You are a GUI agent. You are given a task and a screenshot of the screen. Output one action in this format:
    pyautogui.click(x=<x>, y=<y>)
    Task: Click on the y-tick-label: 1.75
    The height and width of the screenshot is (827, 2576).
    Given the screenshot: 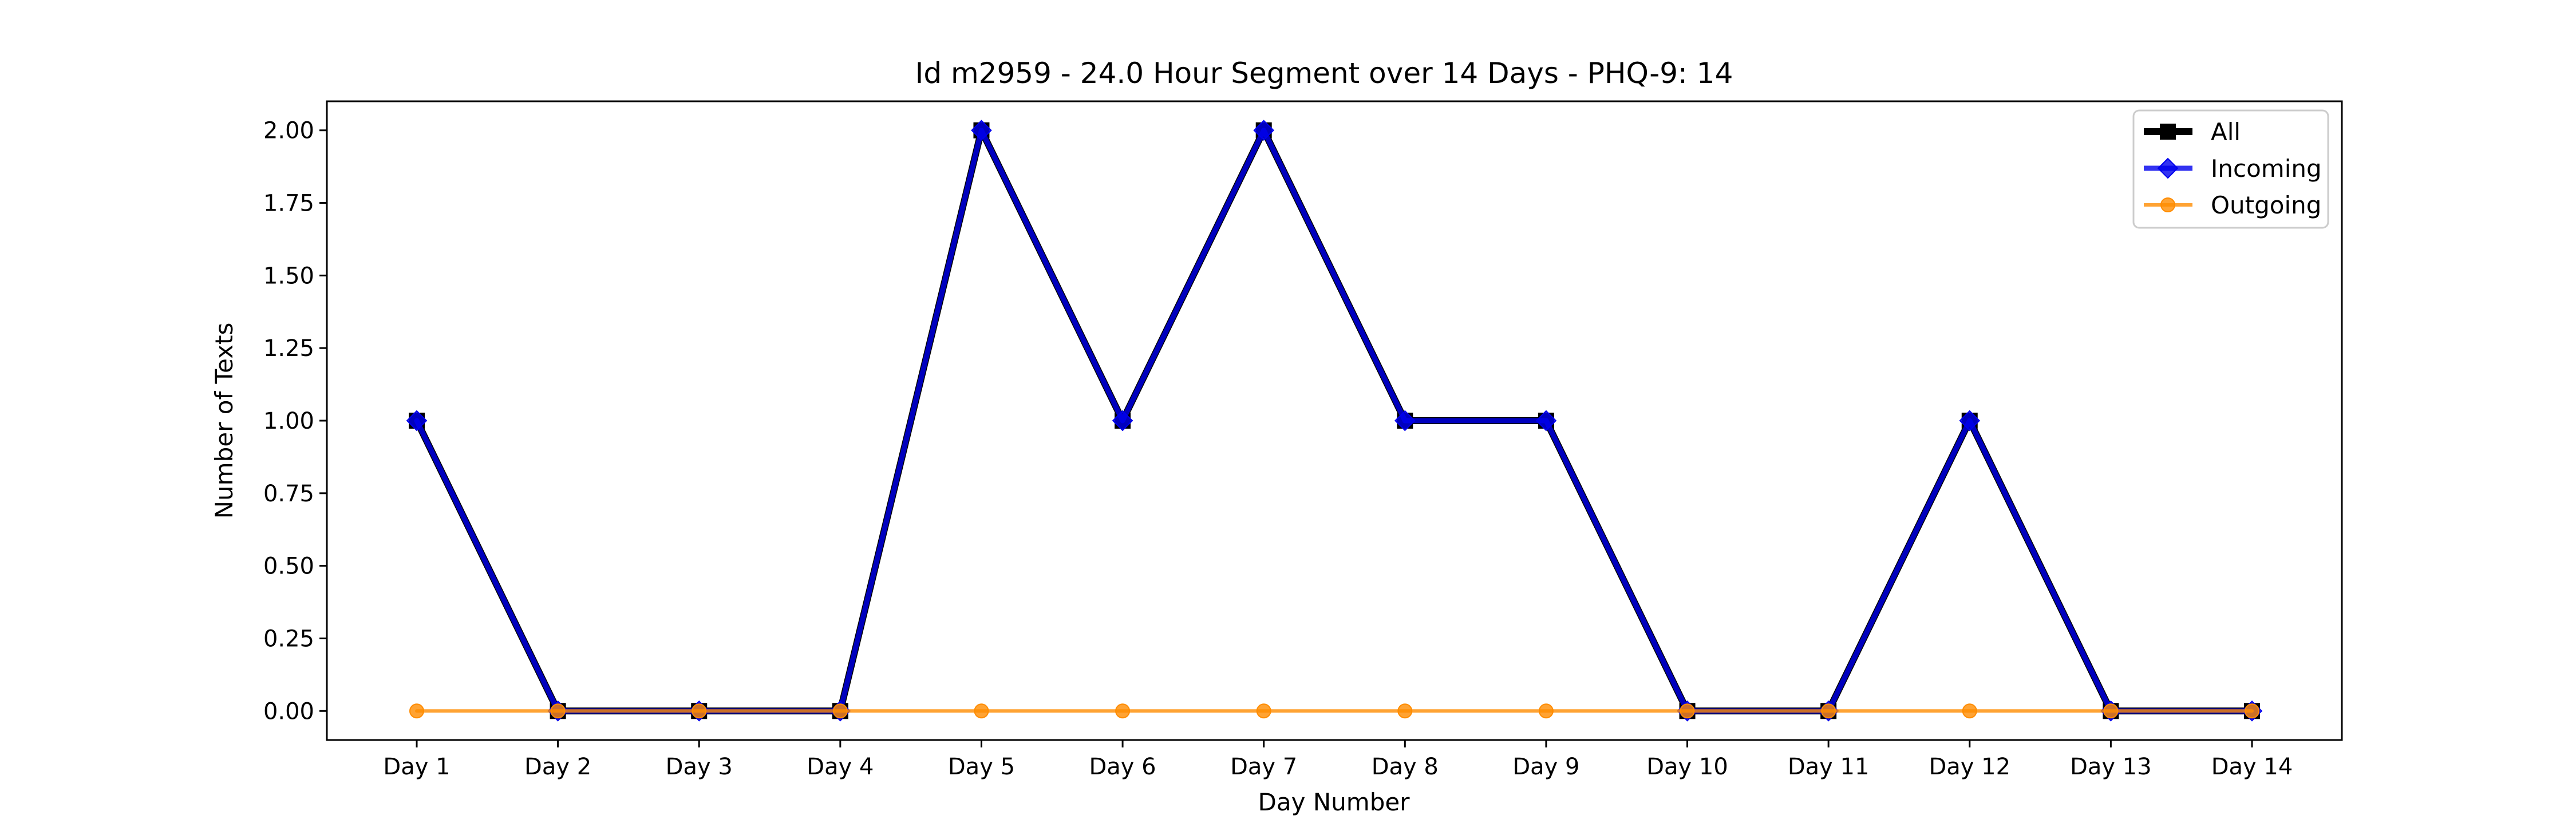 What is the action you would take?
    pyautogui.click(x=288, y=204)
    